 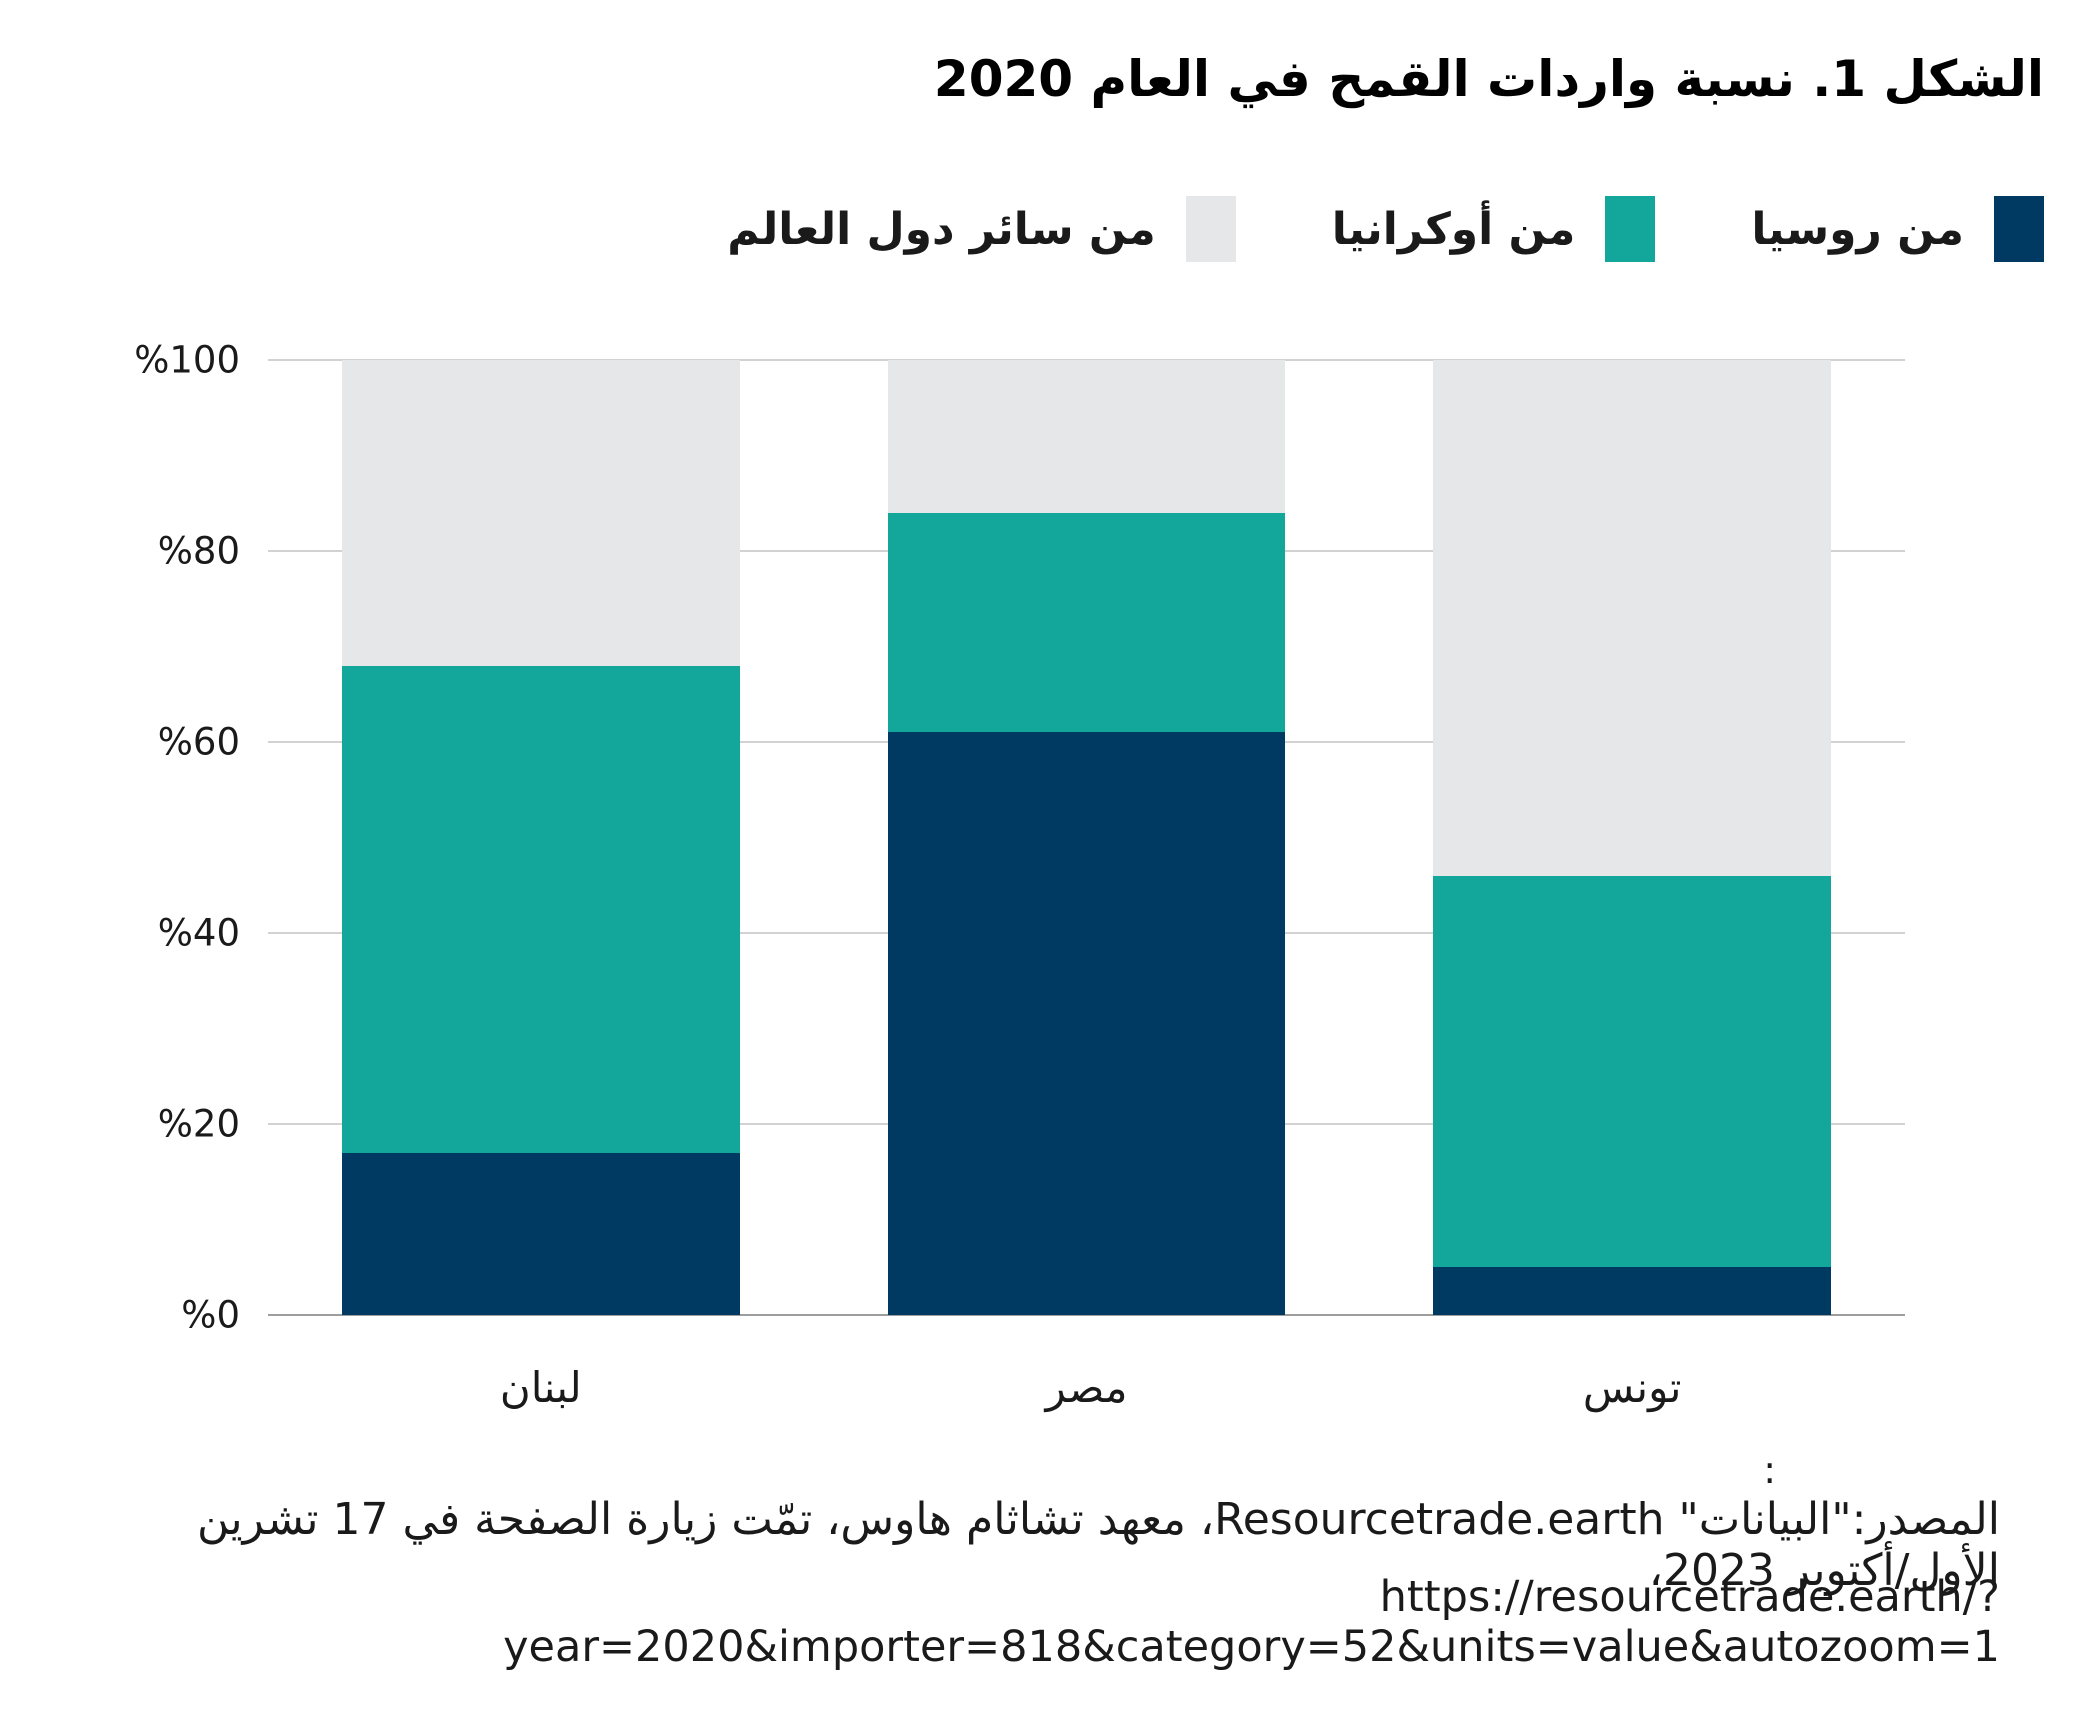 What do you see at coordinates (187, 360) in the screenshot?
I see `y-axis-tick-label: %100` at bounding box center [187, 360].